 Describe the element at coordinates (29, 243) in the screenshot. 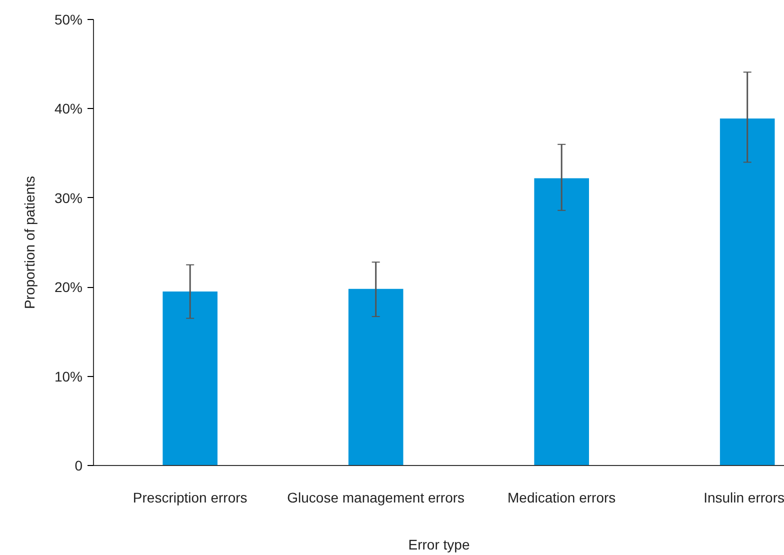

I see `y-axis-title: Proportion of patients` at that location.